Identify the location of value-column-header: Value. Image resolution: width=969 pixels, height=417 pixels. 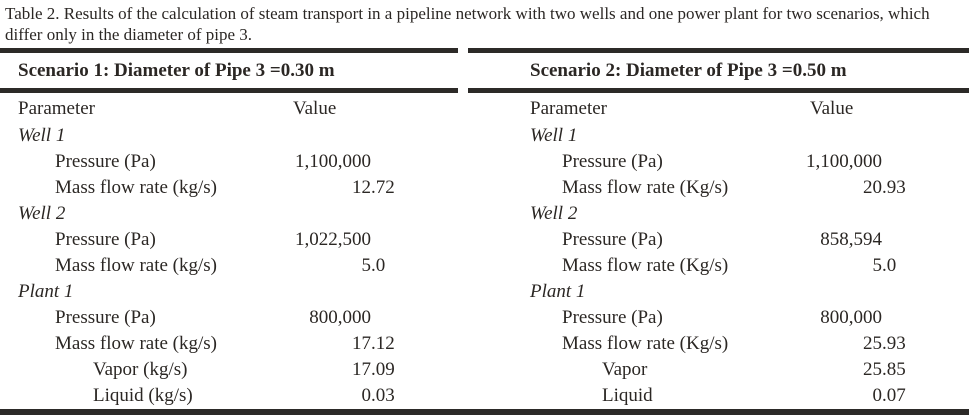
(832, 108).